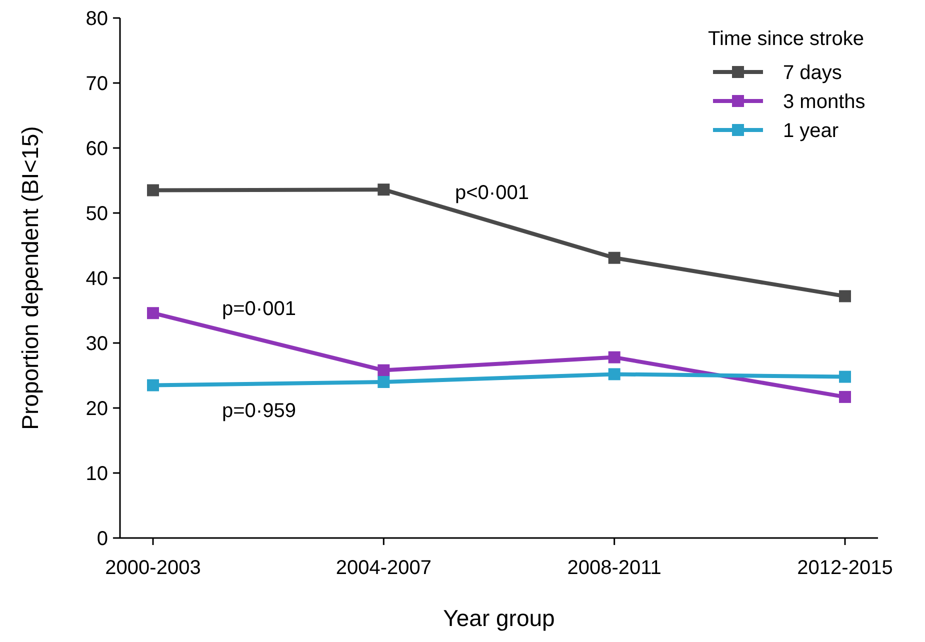 The height and width of the screenshot is (642, 925). I want to click on x-tick-label: 2000-2003, so click(153, 568).